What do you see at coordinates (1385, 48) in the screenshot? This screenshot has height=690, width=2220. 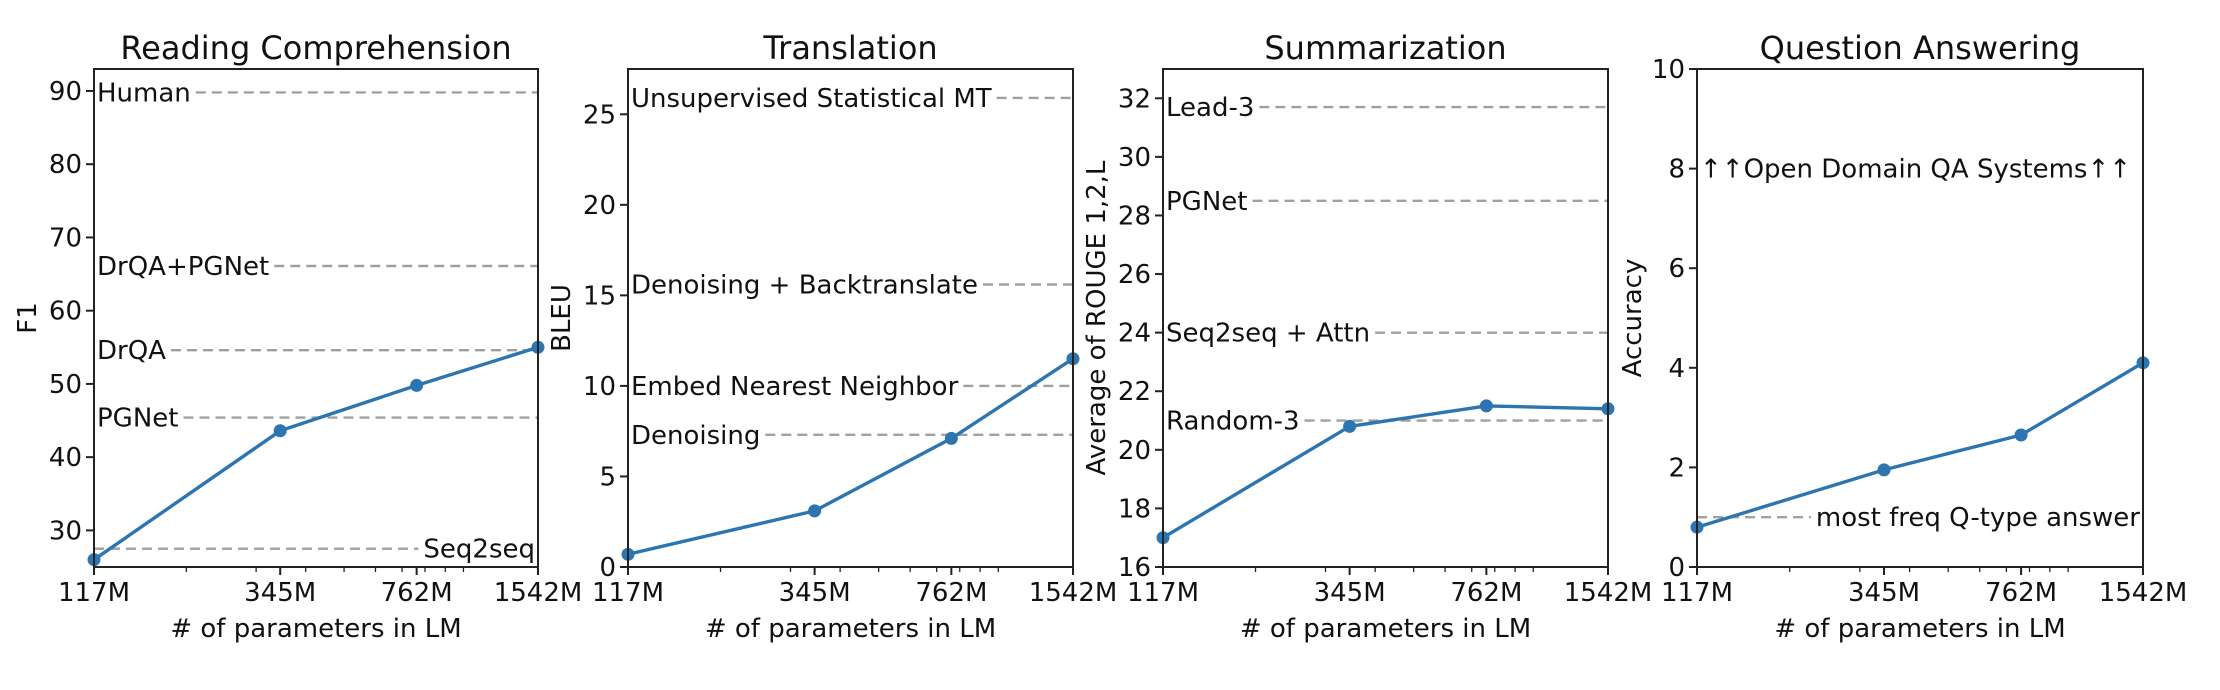 I see `chart-title: Summarization` at bounding box center [1385, 48].